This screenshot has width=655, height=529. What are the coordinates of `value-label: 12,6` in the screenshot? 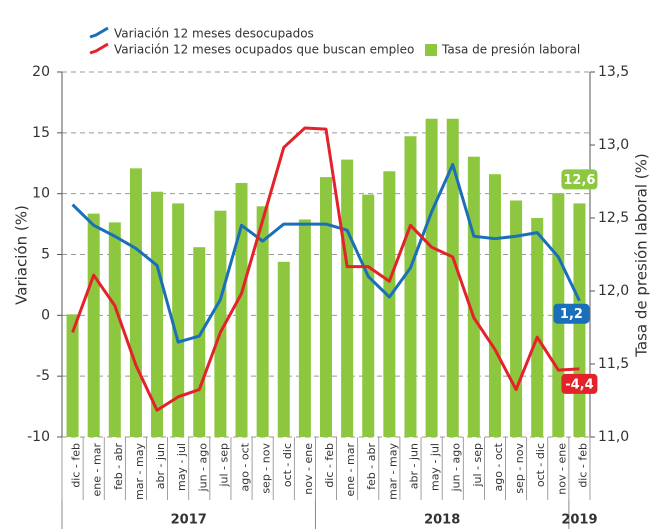 It's located at (579, 180).